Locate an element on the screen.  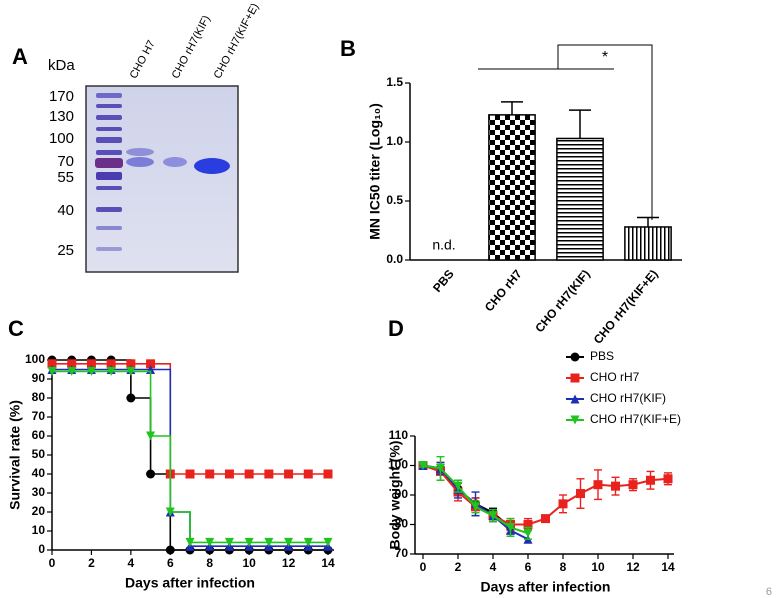
x-tick-label: 0 is located at coordinates (423, 567).